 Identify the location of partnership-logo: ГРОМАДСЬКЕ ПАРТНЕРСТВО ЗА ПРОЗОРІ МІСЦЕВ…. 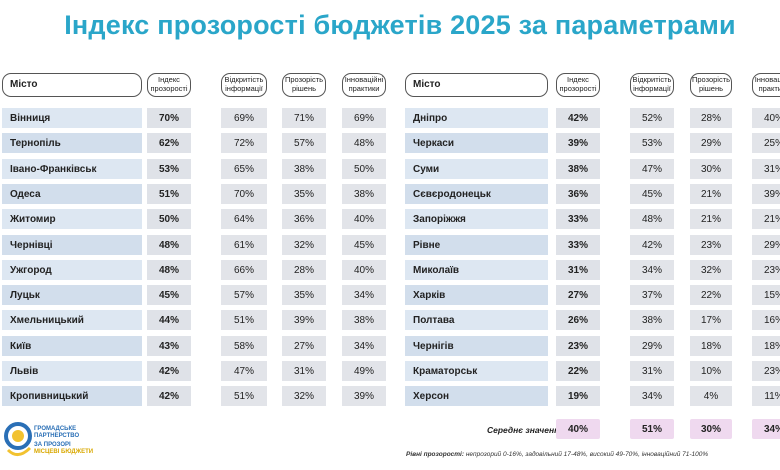
(51, 442).